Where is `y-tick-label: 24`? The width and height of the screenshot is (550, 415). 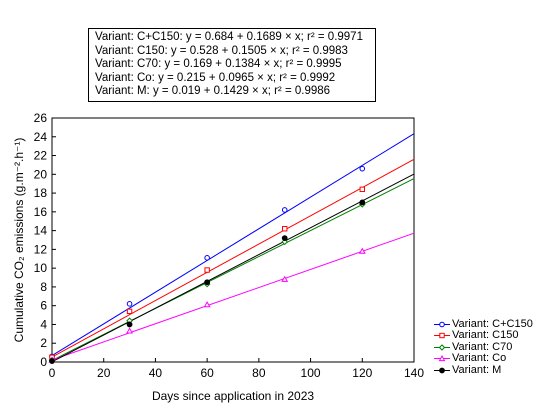
y-tick-label: 24 is located at coordinates (41, 137).